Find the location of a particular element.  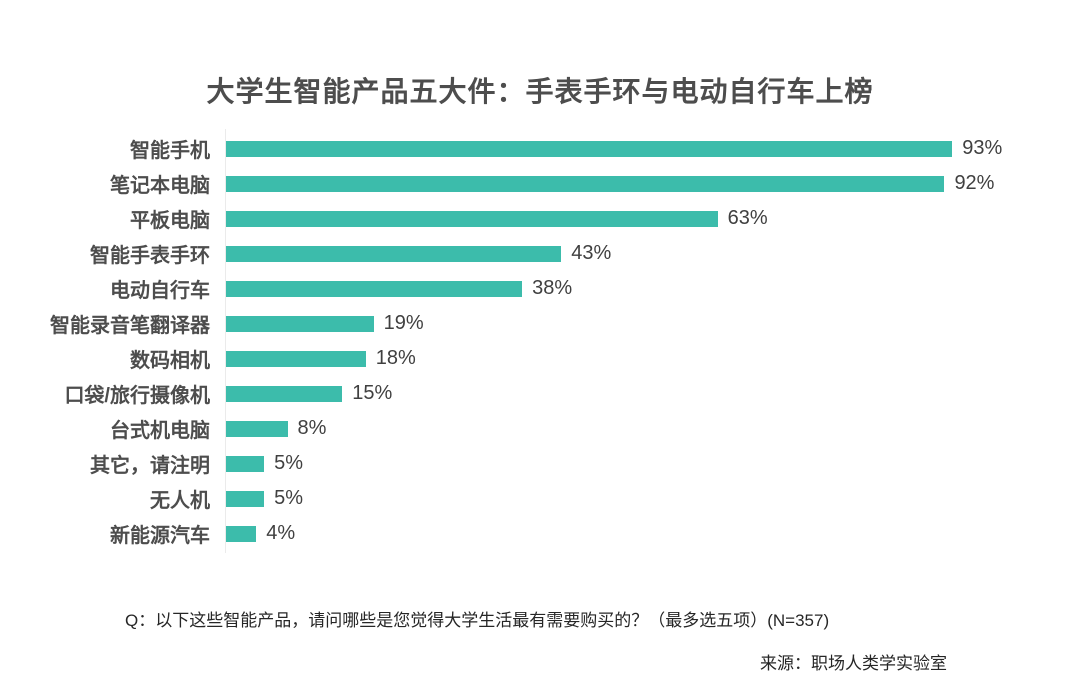

chart-row: 平板电脑 63% is located at coordinates (540, 218).